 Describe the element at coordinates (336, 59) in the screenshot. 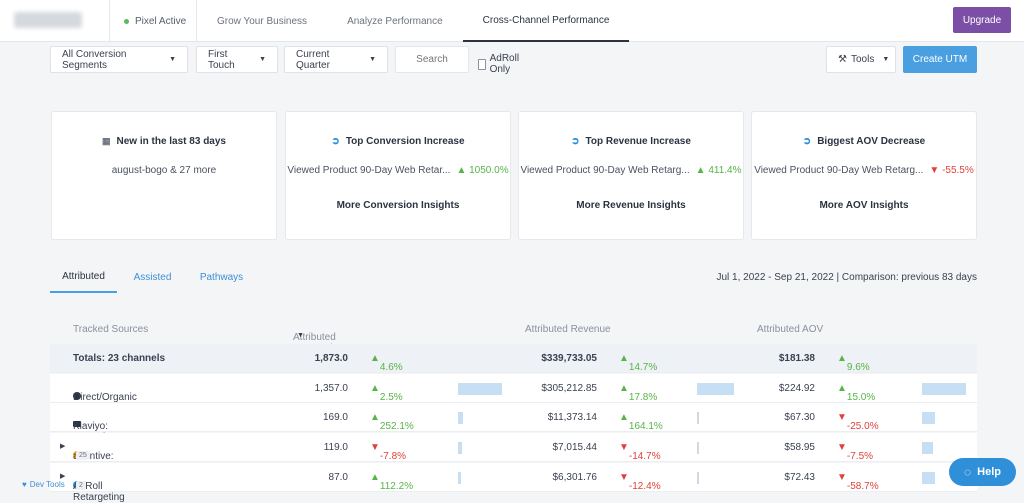

I see `period-dropdown: Current Quarter ▼` at that location.